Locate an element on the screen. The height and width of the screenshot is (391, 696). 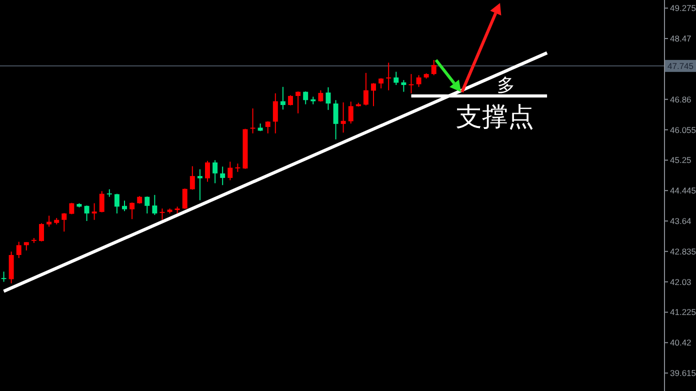
y-tick-label: 43.64 is located at coordinates (681, 221).